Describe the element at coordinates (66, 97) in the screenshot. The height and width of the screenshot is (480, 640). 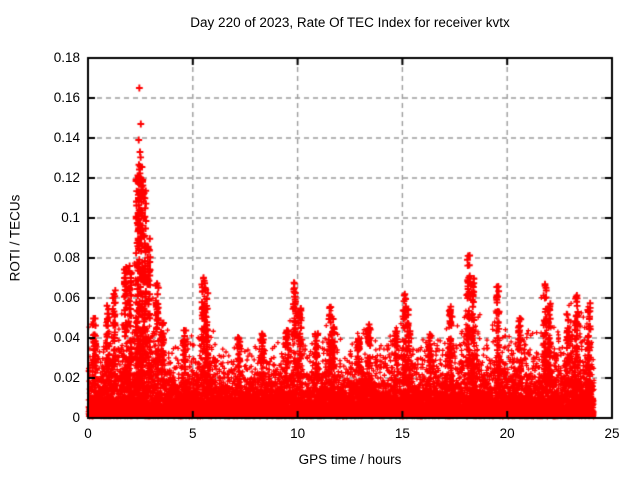
I see `y-tick-label: 0.16` at that location.